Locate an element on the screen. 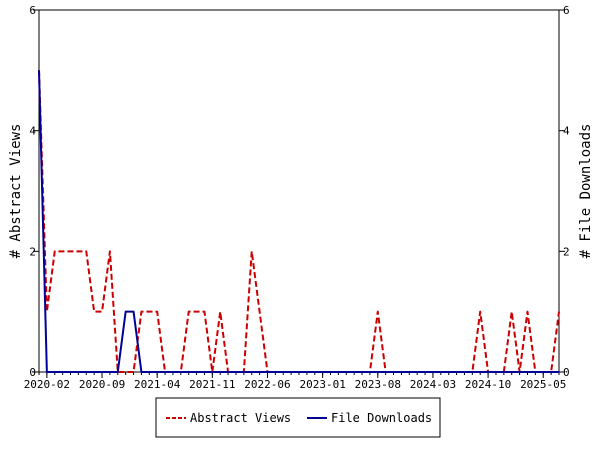 Image resolution: width=600 pixels, height=450 pixels. y-left-tick-label: 6 is located at coordinates (32, 10).